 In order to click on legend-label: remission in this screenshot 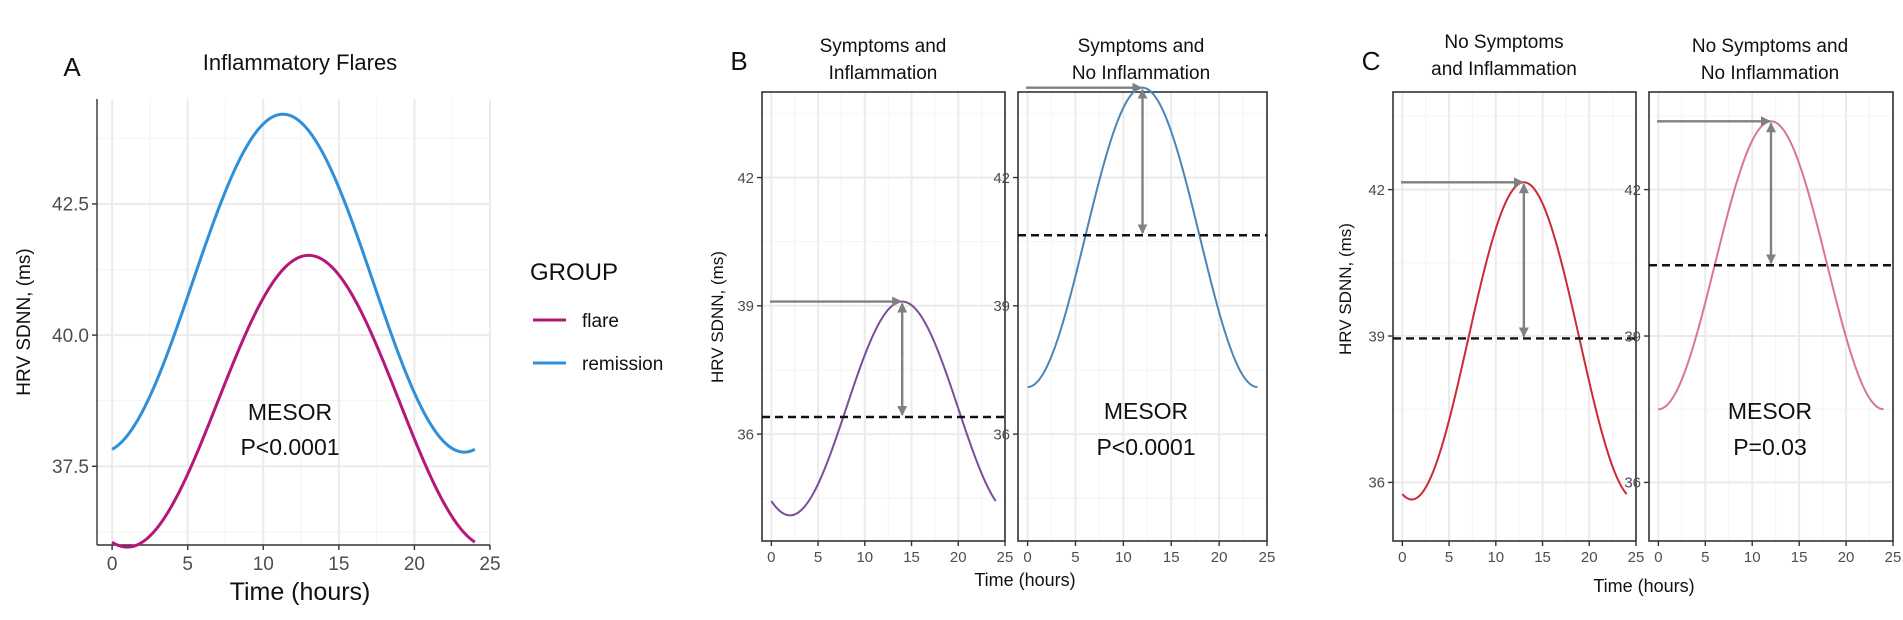, I will do `click(622, 364)`.